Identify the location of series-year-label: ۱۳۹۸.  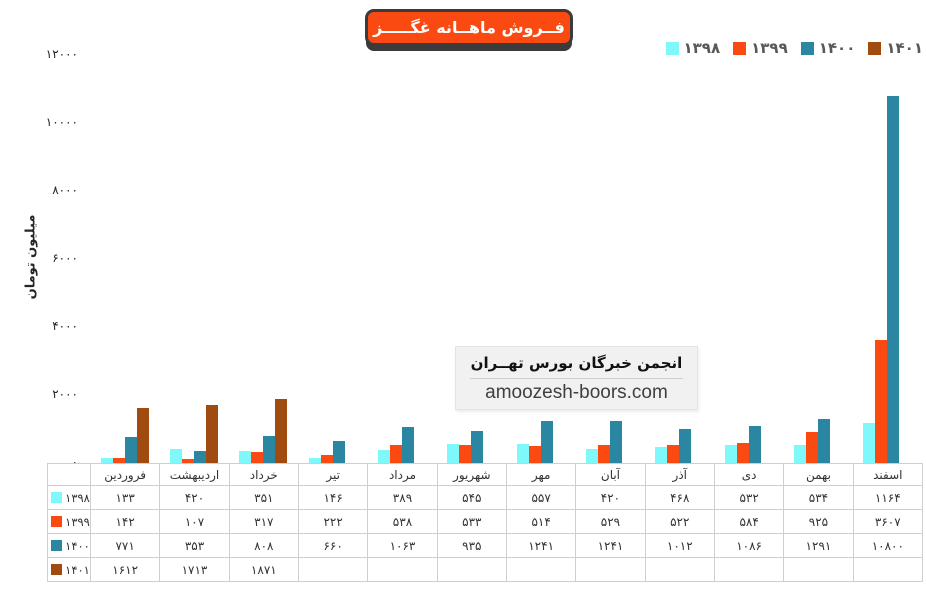
(77, 497).